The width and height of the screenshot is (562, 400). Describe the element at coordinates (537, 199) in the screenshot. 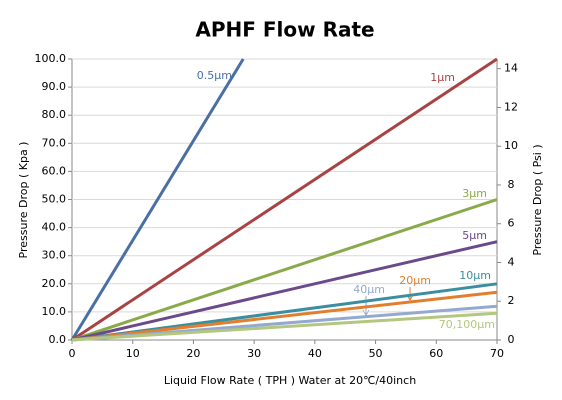

I see `y2-axis-label: Pressure Drop ( Psi )` at that location.